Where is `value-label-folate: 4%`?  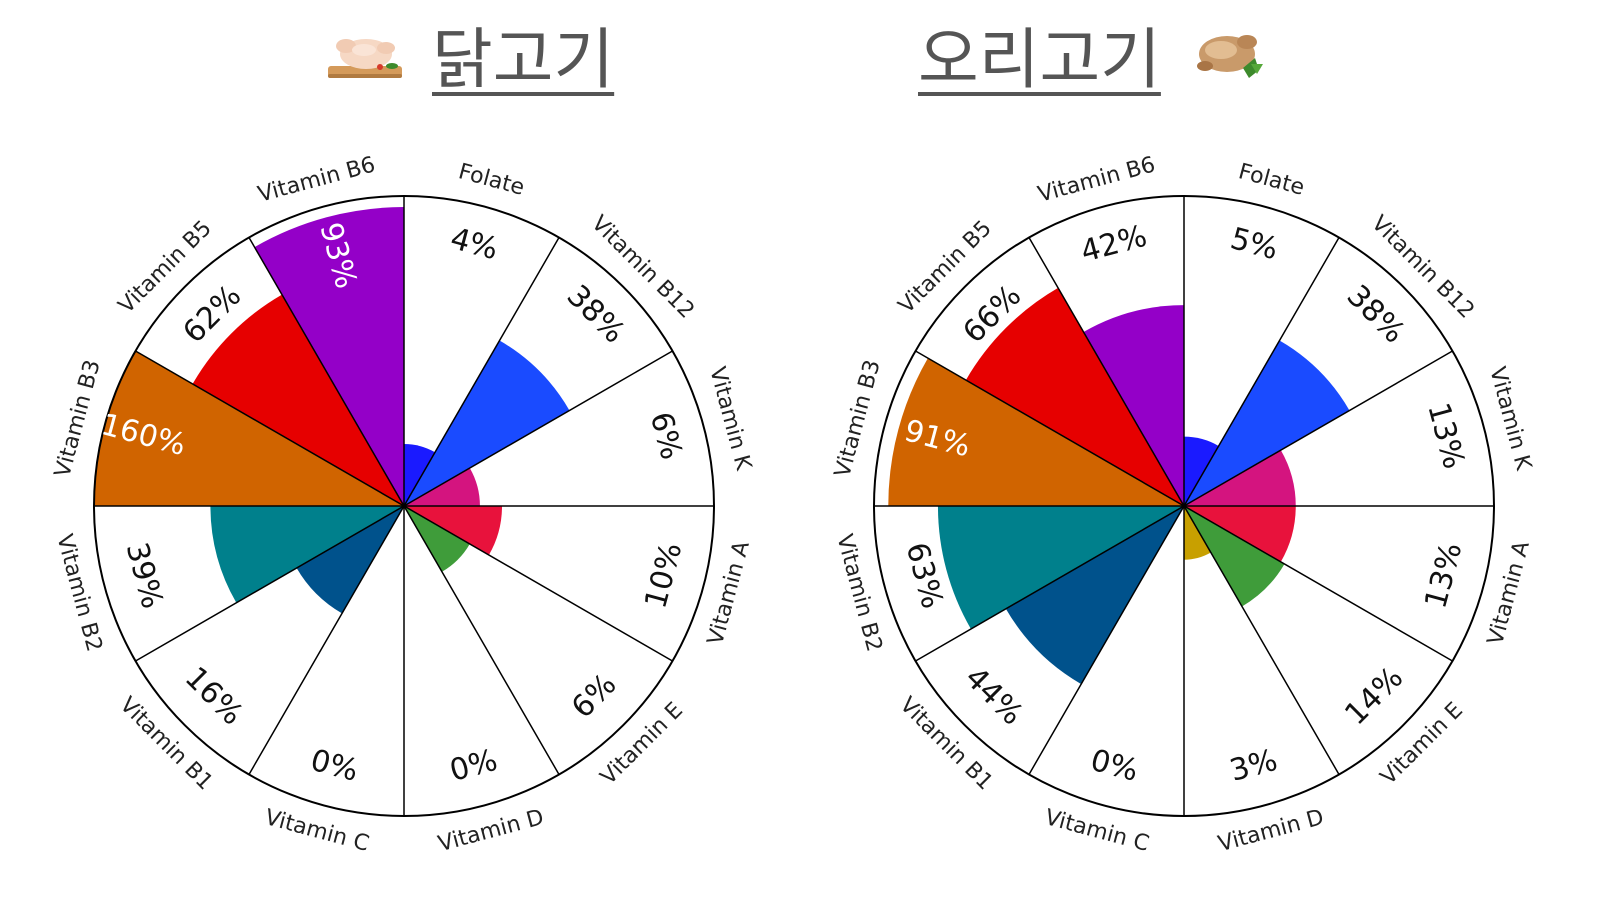 value-label-folate: 4% is located at coordinates (474, 244).